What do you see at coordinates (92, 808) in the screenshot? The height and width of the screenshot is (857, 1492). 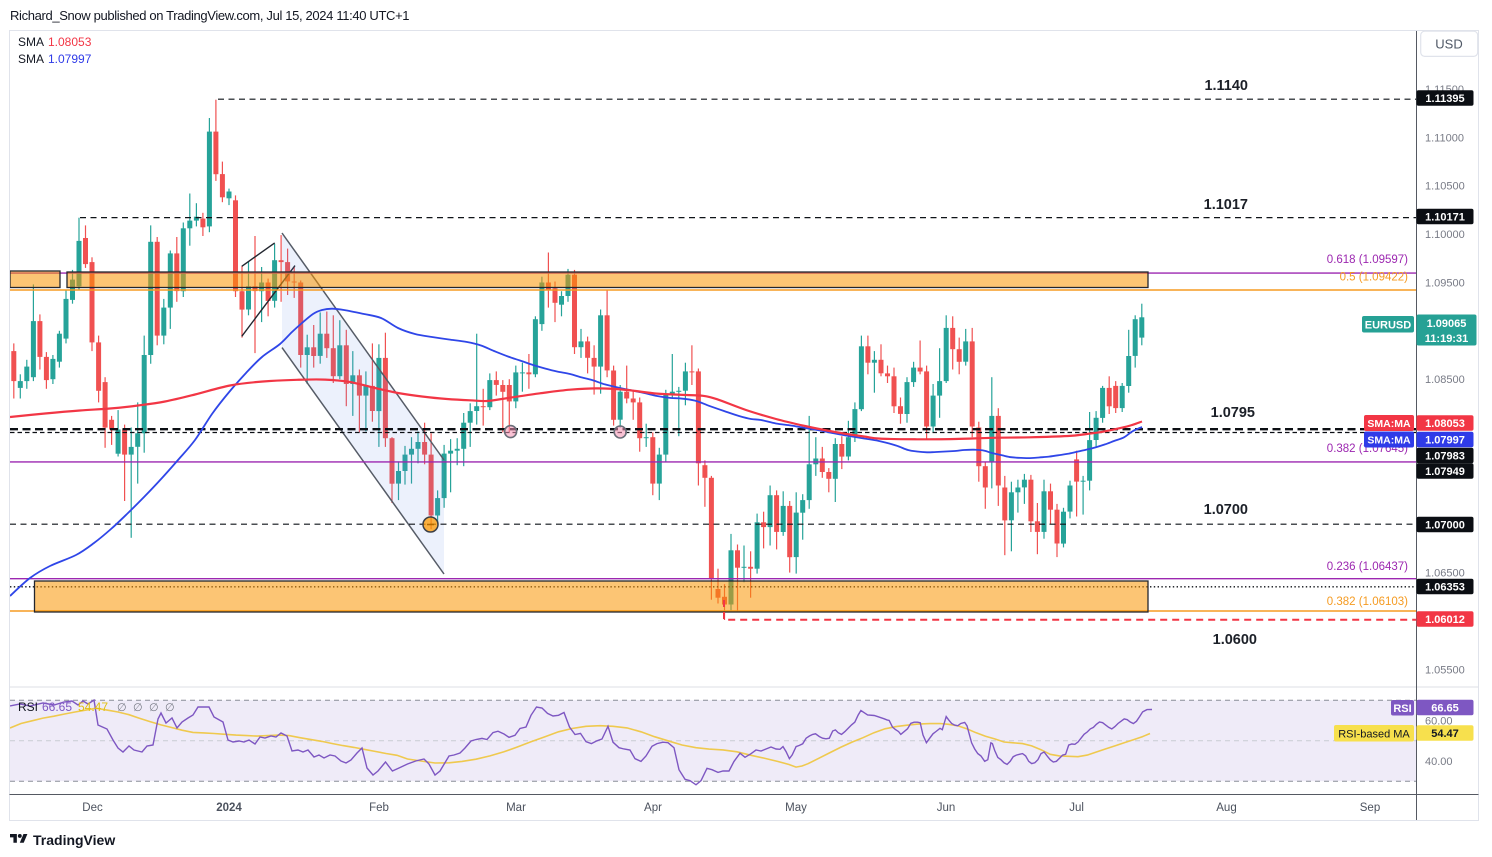 I see `svg-text: Dec` at bounding box center [92, 808].